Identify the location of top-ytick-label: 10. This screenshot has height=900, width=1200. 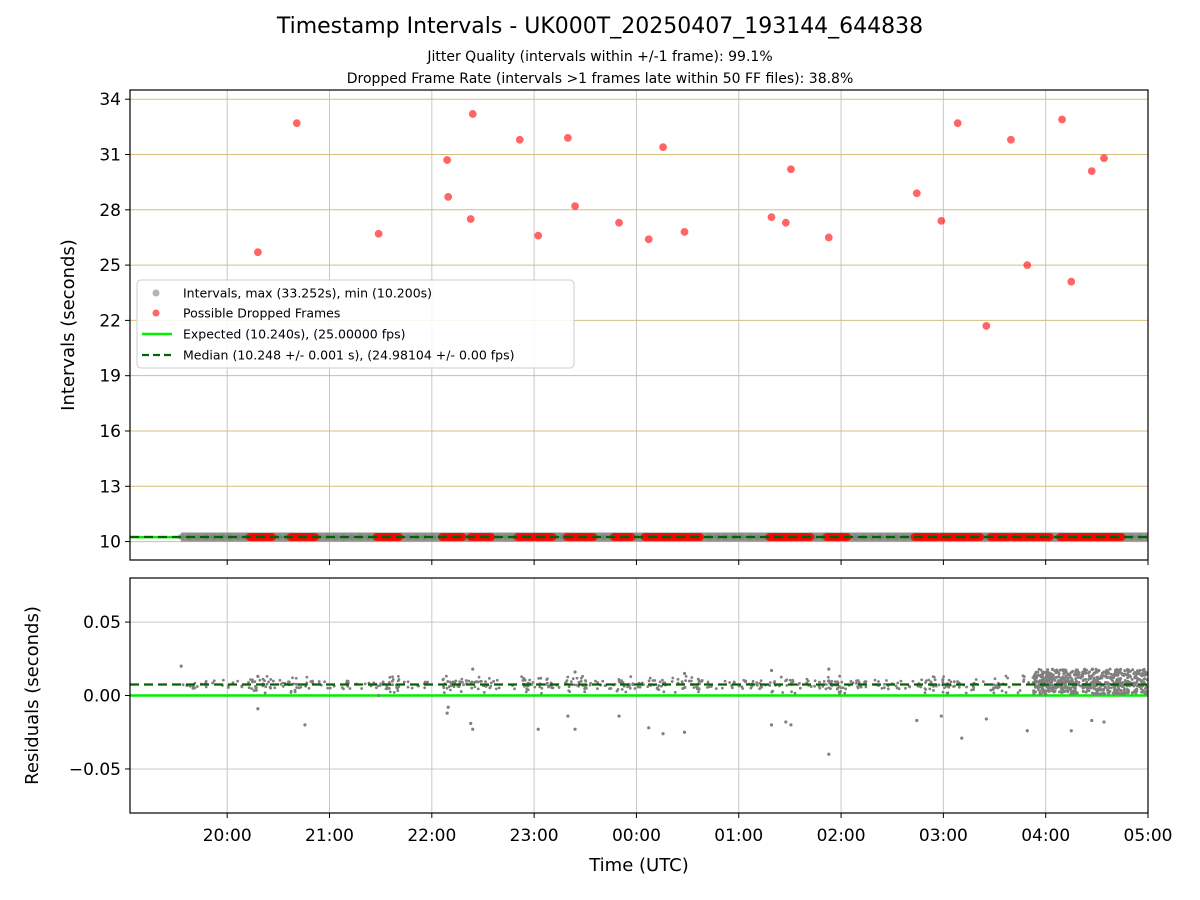
(110, 543).